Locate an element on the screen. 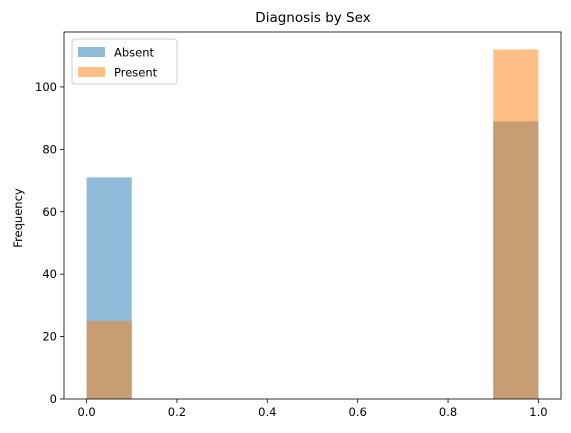 The height and width of the screenshot is (433, 571). x-tick-label: 0.2 is located at coordinates (177, 412).